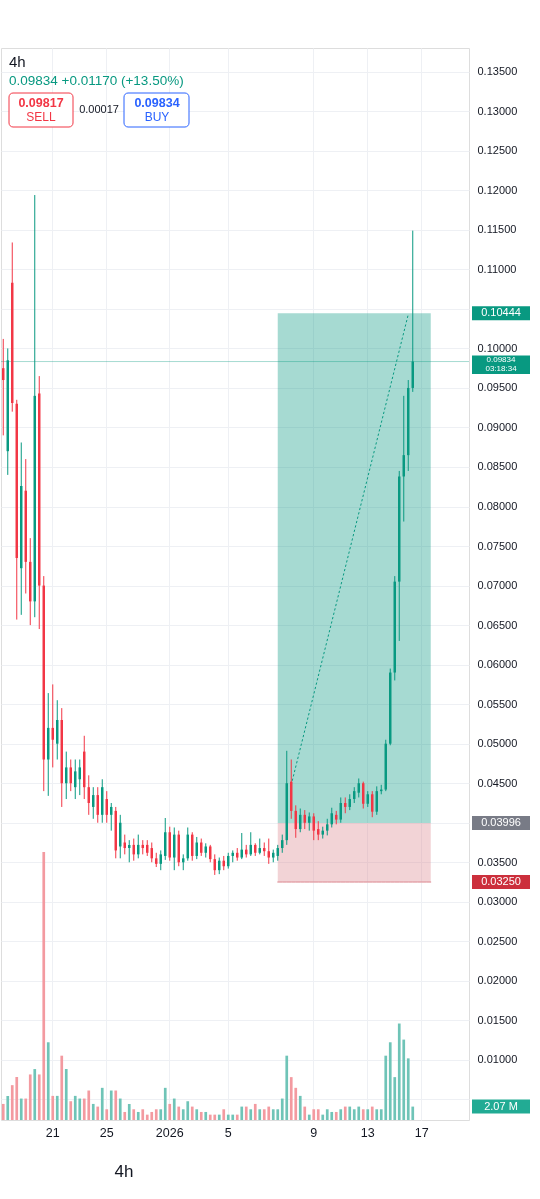 The height and width of the screenshot is (1199, 540). Describe the element at coordinates (157, 117) in the screenshot. I see `annotation: BUY` at that location.